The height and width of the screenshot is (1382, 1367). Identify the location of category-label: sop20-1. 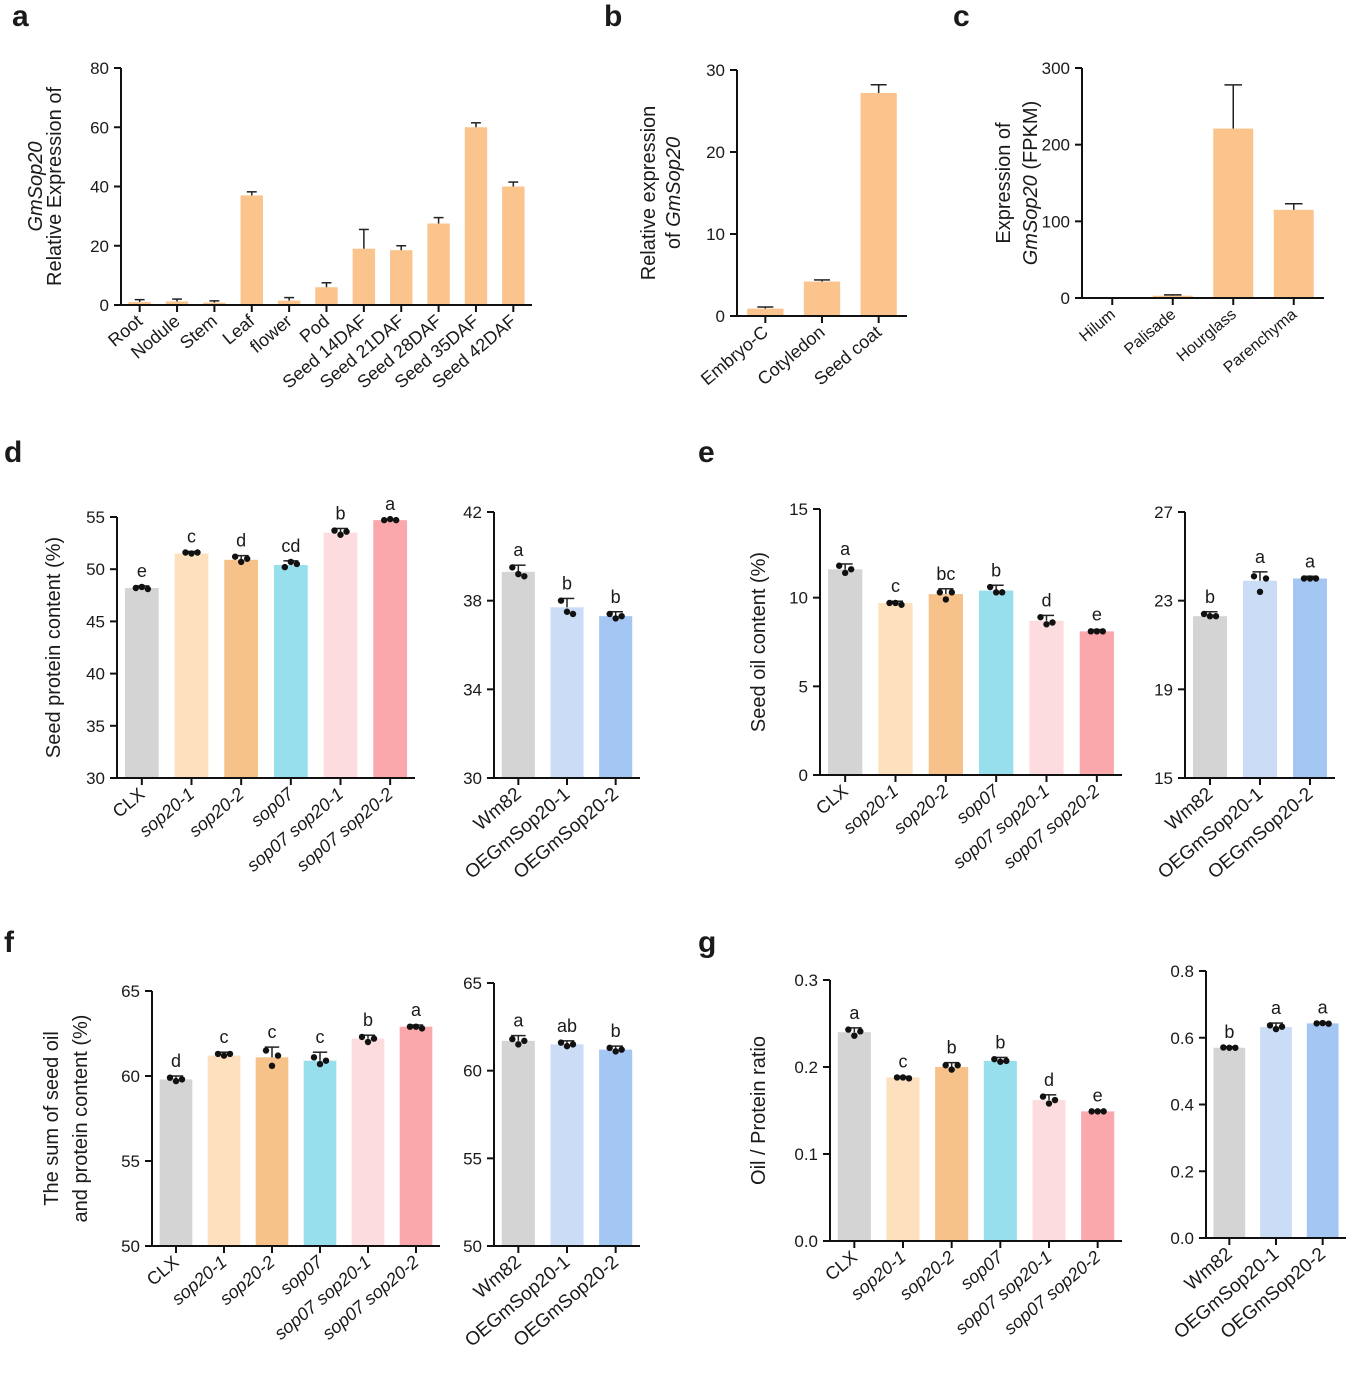
(870, 809).